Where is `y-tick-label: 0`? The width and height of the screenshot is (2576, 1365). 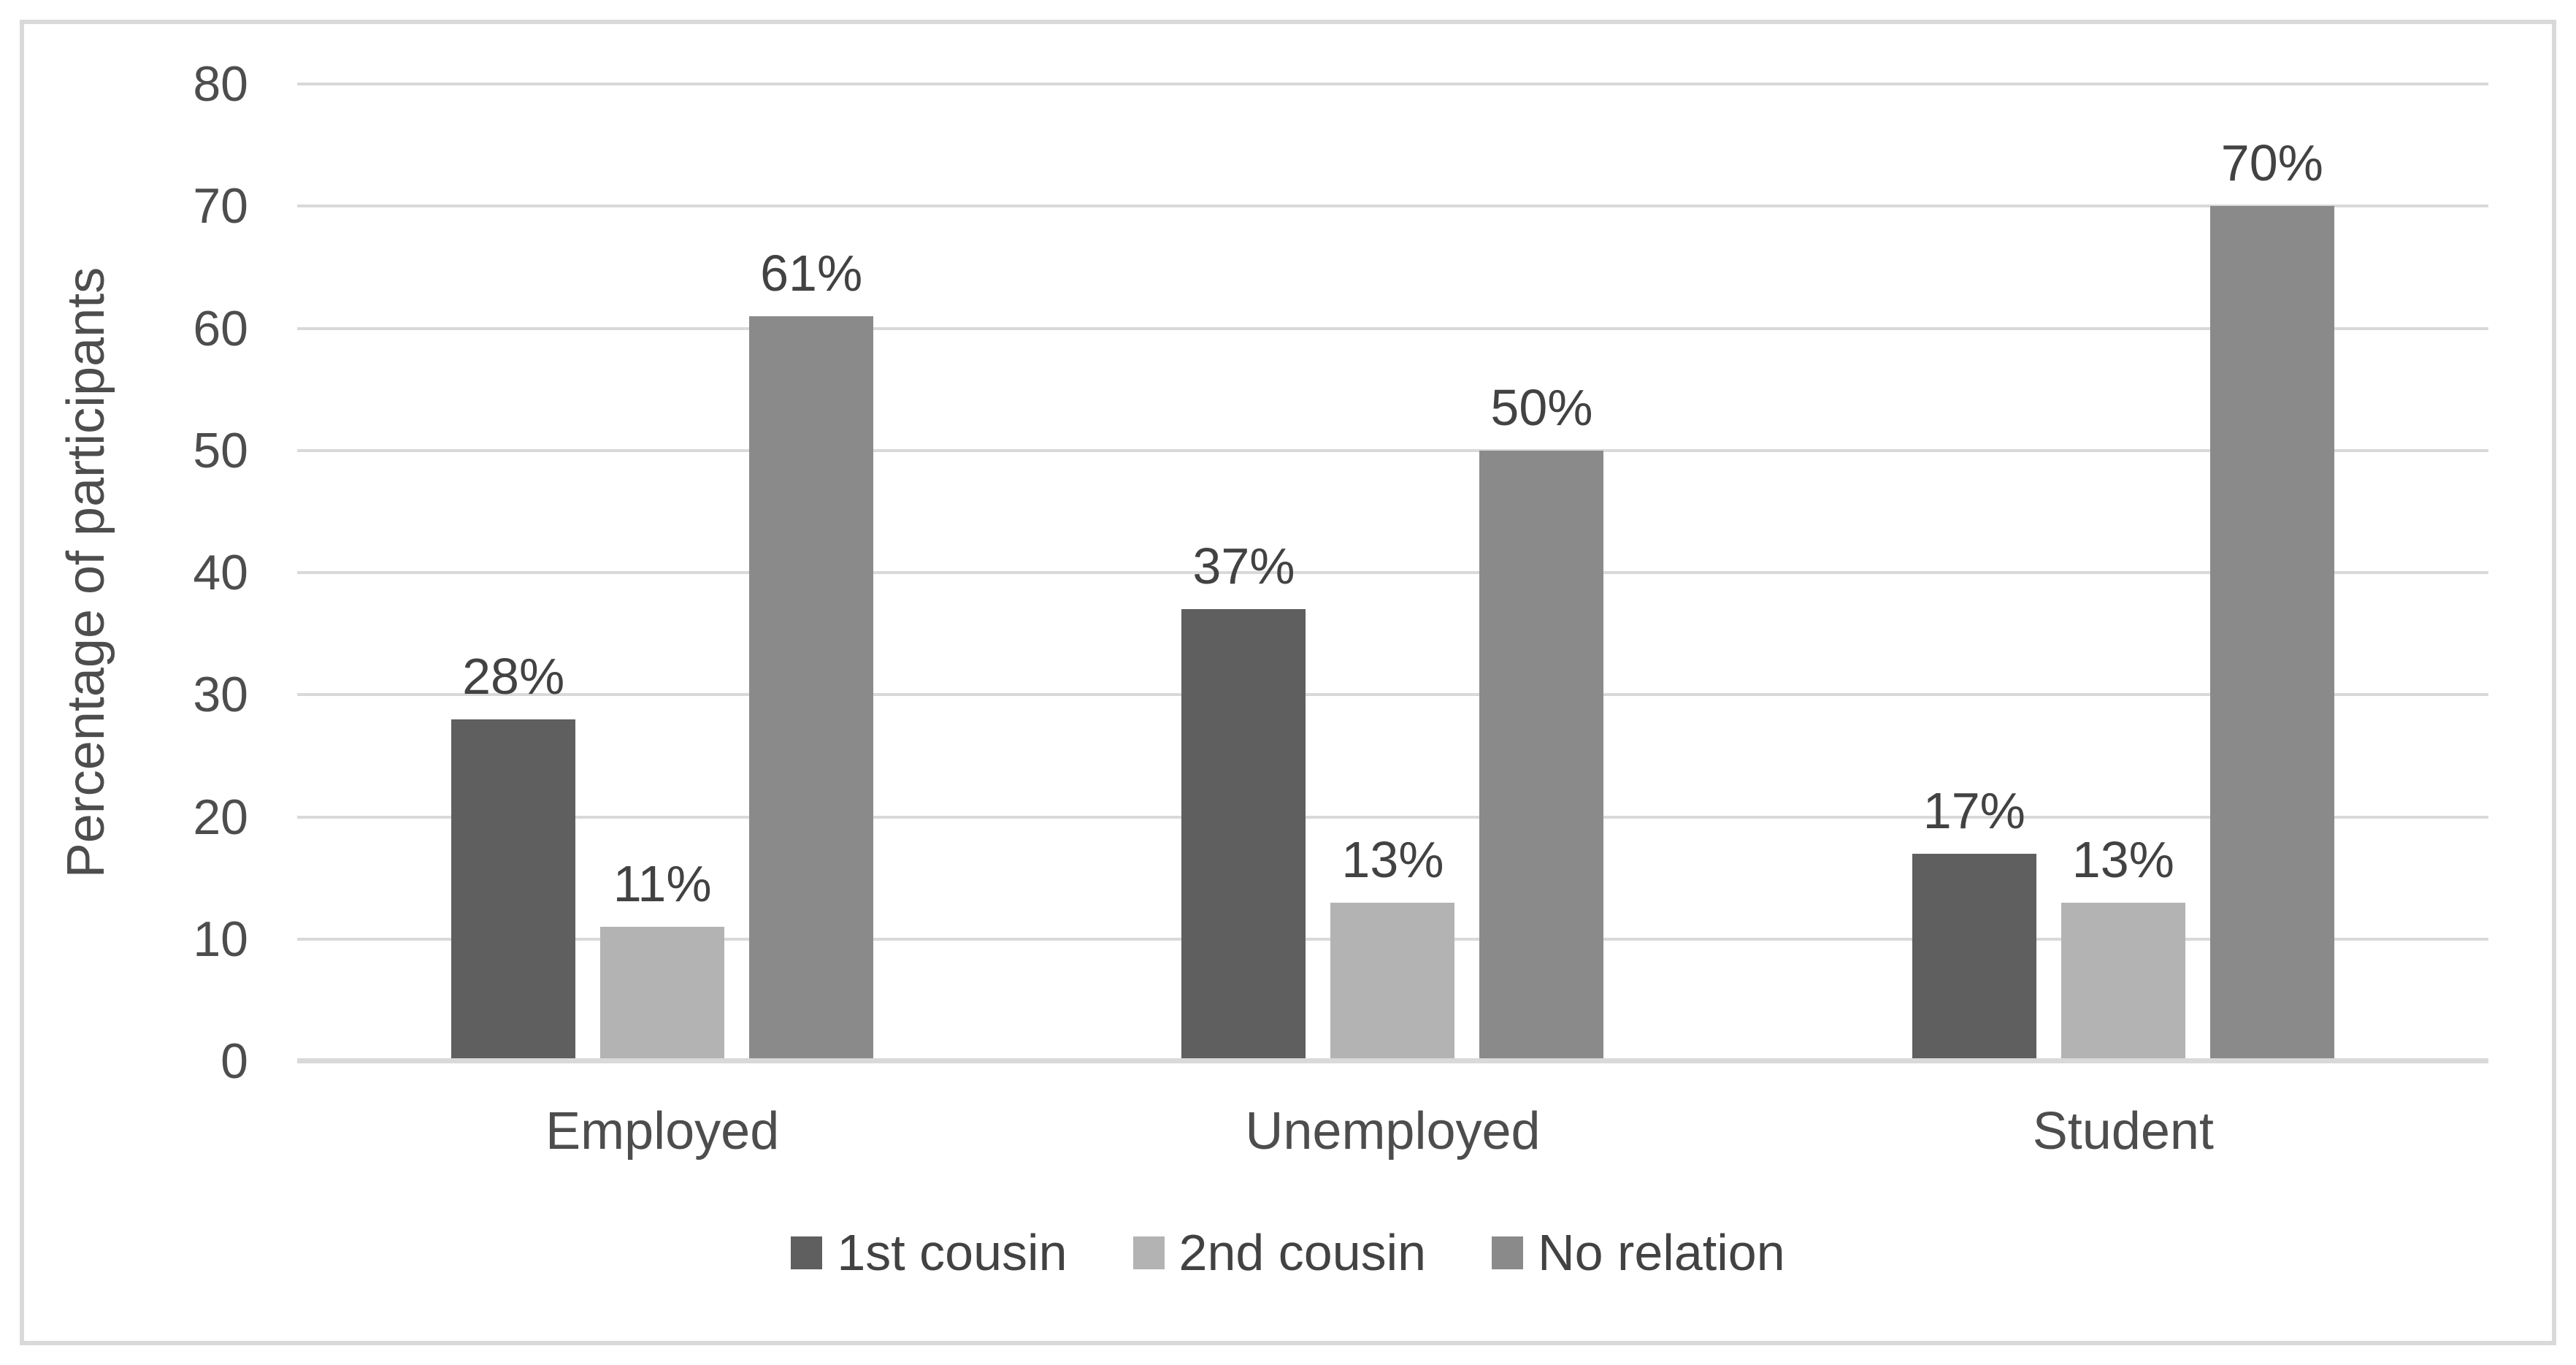
y-tick-label: 0 is located at coordinates (234, 1061).